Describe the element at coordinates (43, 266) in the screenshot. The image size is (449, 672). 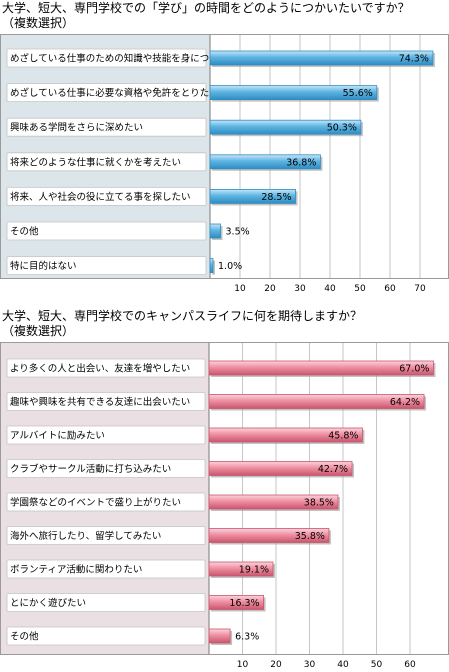
I see `category-label: 特に目的はない` at that location.